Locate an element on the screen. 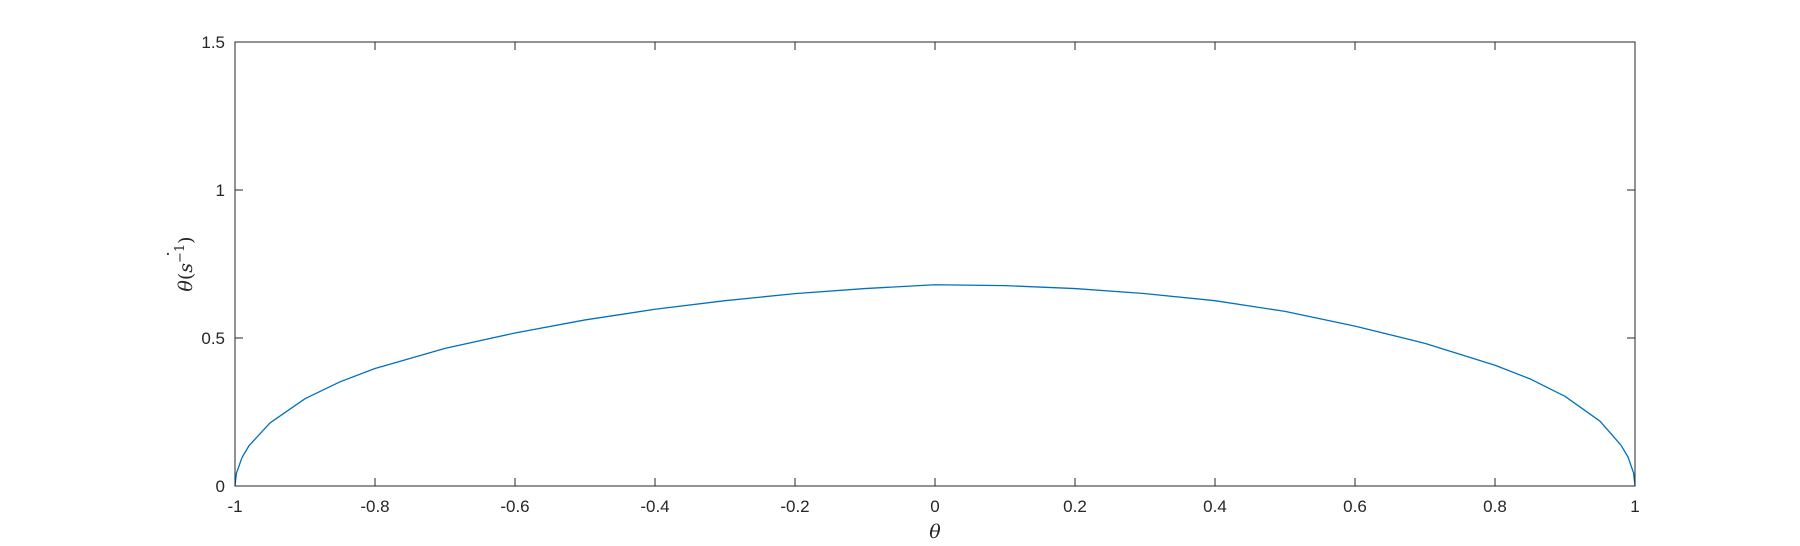 The width and height of the screenshot is (1800, 546). x-tick-label: 0.4 is located at coordinates (1215, 506).